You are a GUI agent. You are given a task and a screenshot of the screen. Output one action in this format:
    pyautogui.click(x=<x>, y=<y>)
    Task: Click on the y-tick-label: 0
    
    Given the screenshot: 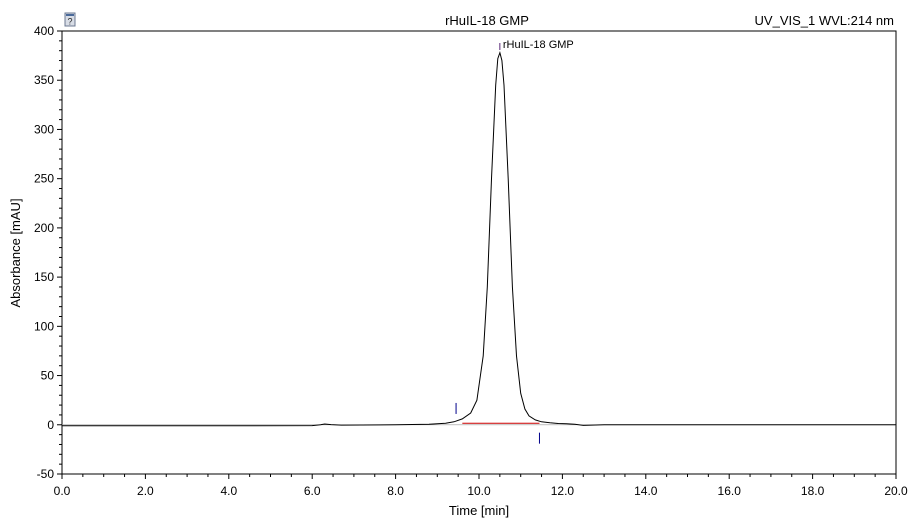 What is the action you would take?
    pyautogui.click(x=50, y=425)
    